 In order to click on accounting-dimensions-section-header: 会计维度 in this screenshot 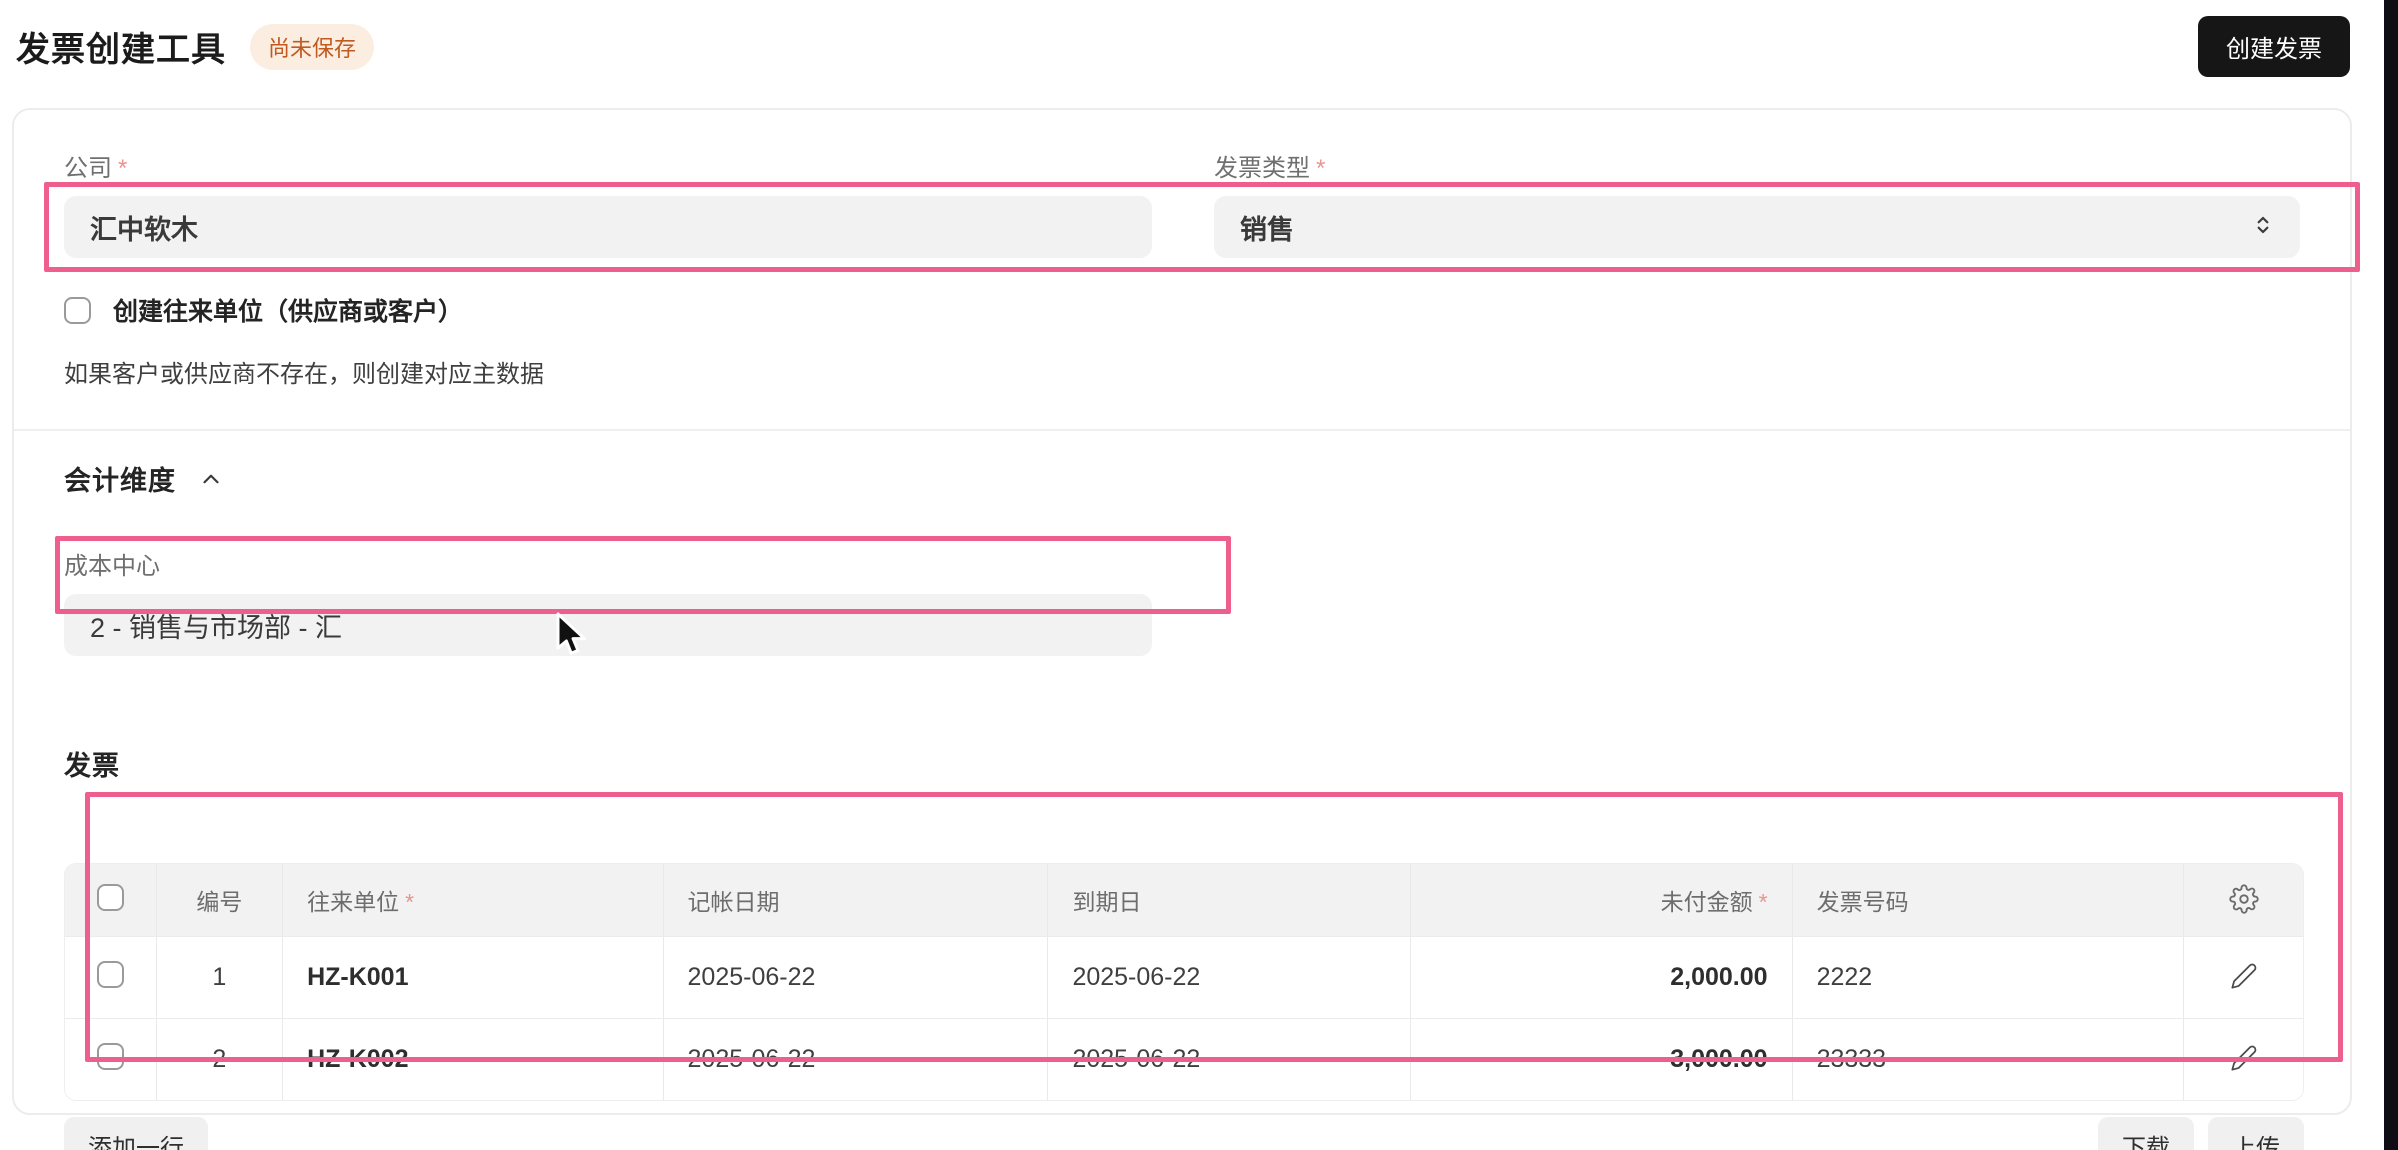, I will do `click(1182, 478)`.